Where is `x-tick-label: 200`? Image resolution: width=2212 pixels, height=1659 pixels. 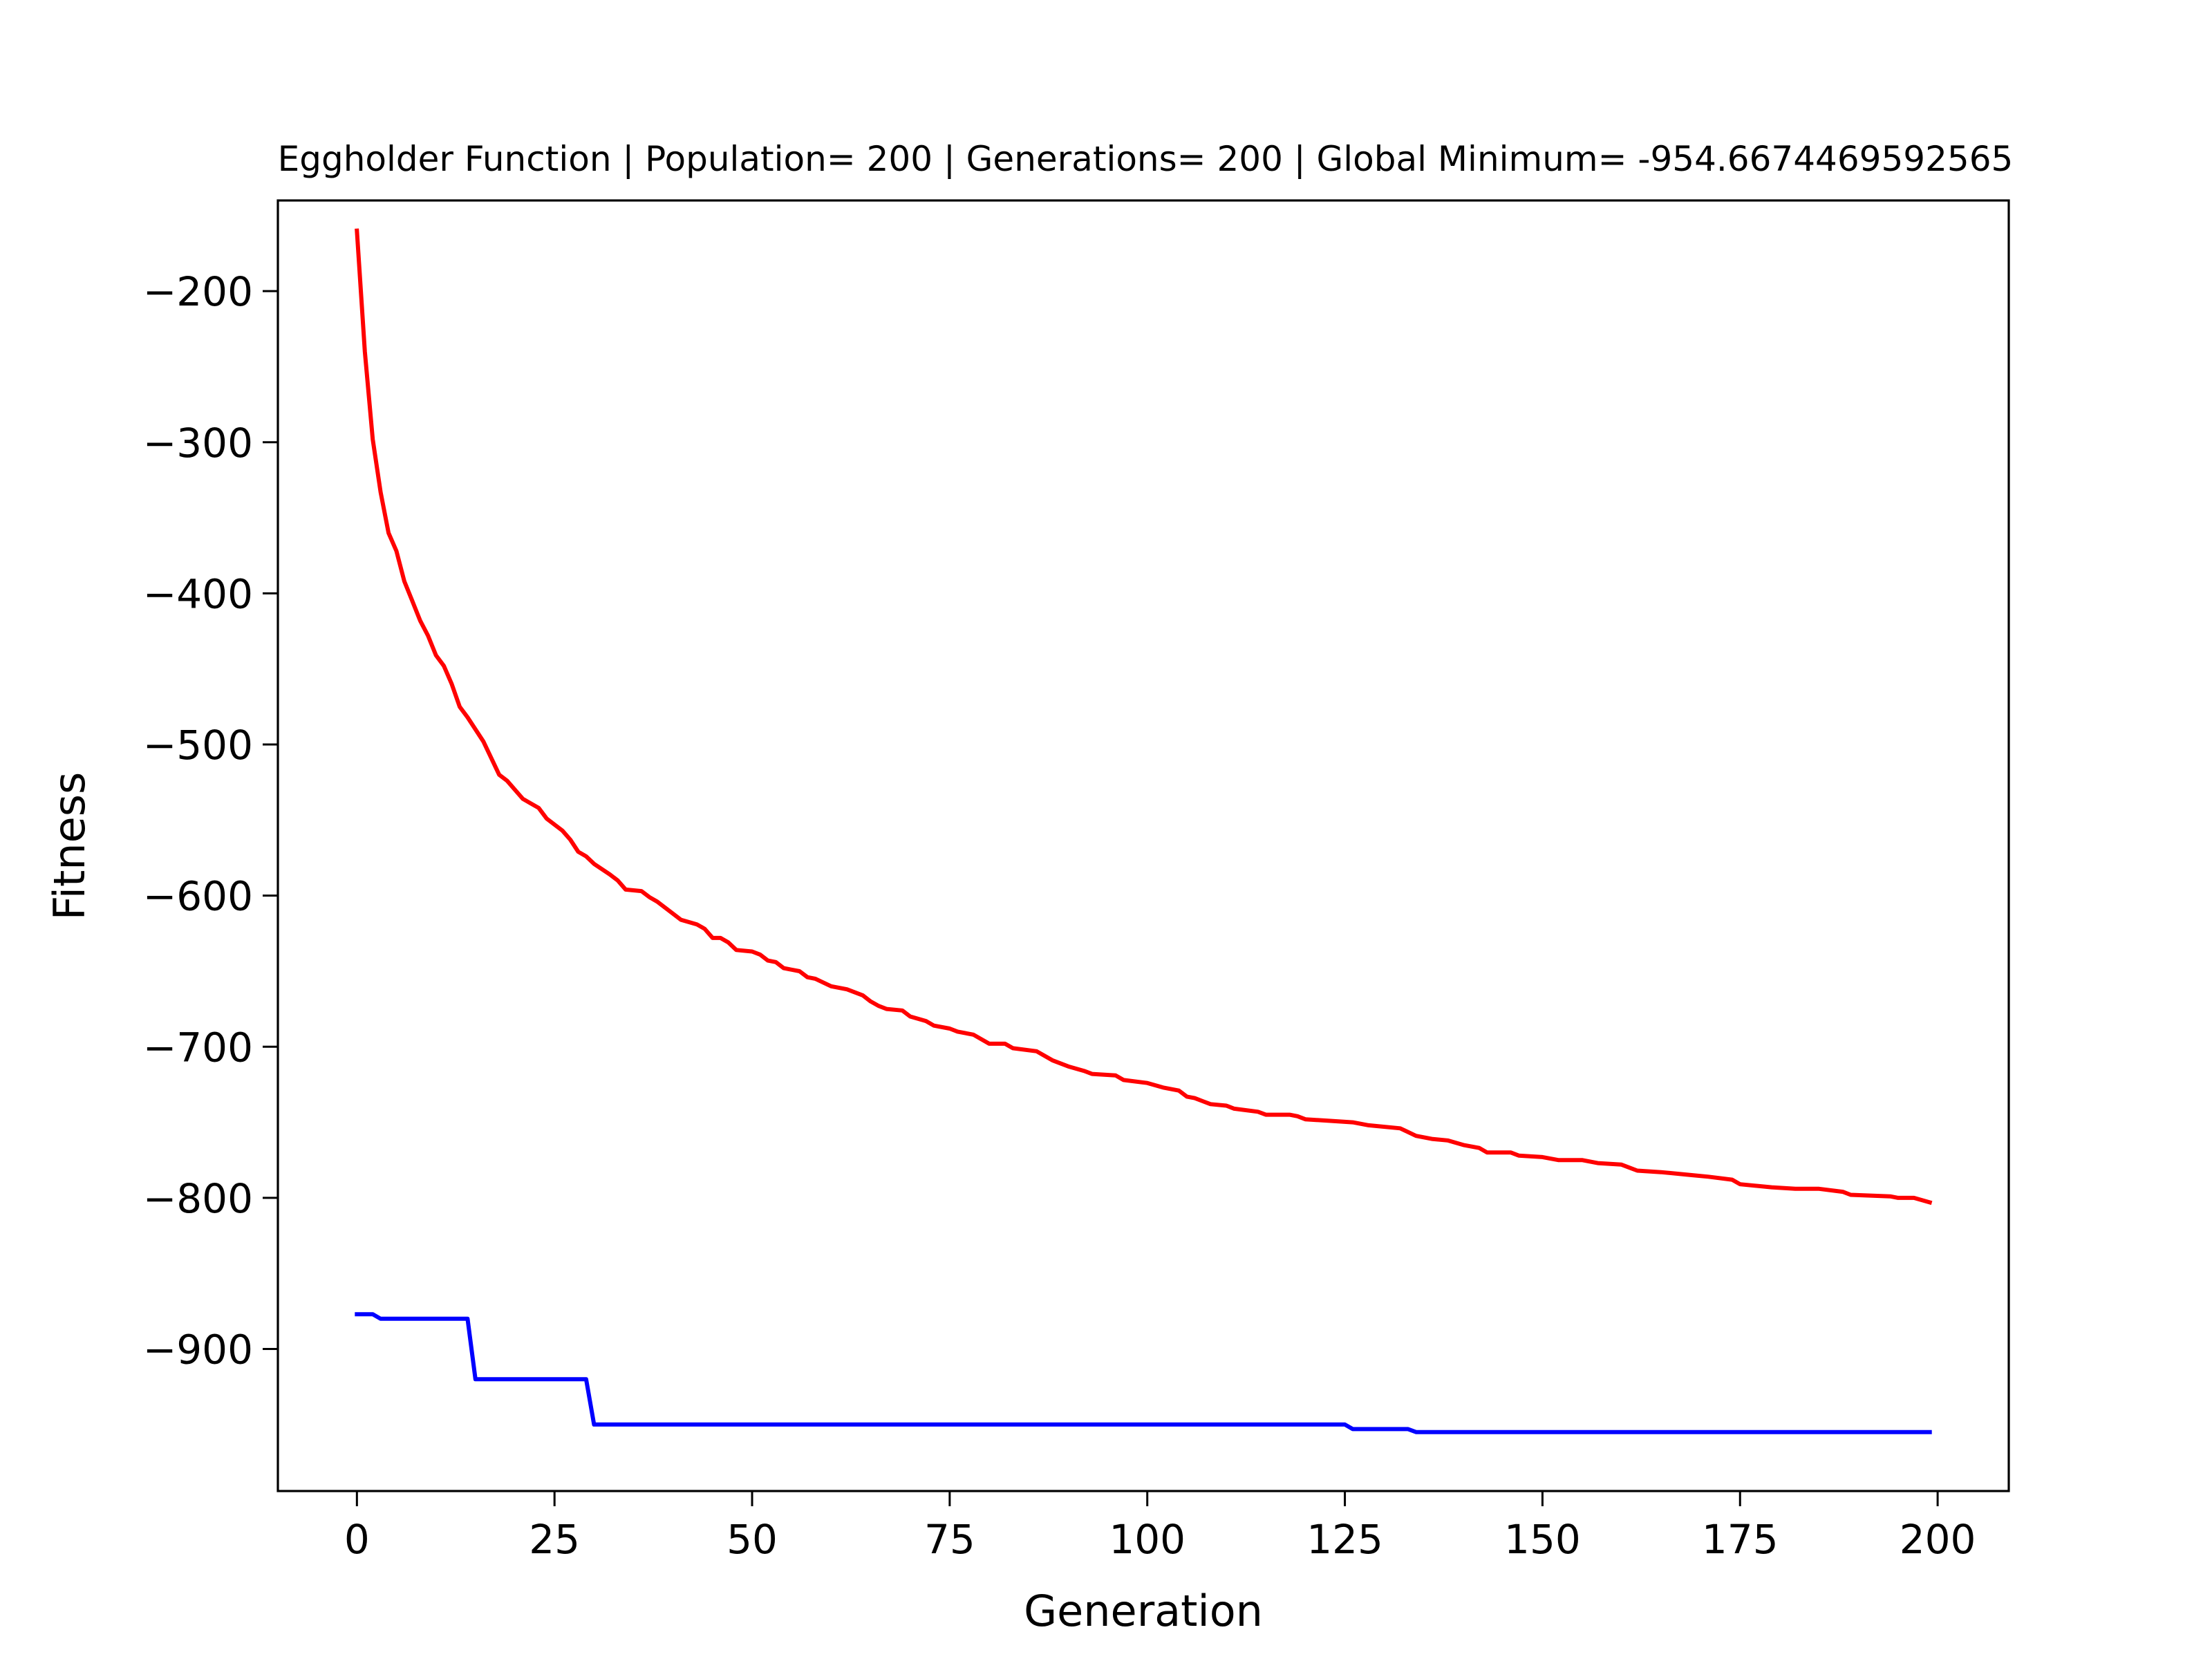 x-tick-label: 200 is located at coordinates (1938, 1540).